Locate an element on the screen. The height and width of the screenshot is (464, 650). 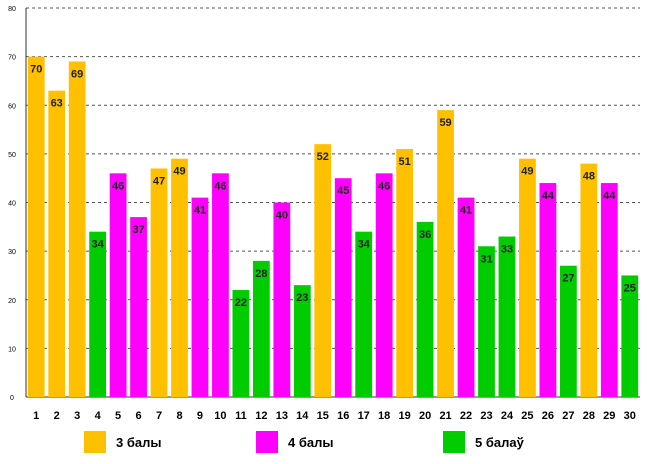
x-tick-label-5: 5 is located at coordinates (118, 416).